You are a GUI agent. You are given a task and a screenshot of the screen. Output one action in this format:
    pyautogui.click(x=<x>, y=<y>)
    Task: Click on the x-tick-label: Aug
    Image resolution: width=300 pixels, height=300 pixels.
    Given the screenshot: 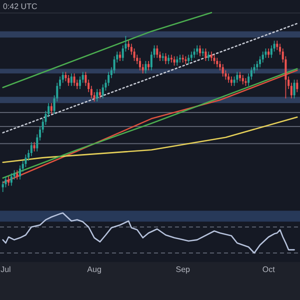 What is the action you would take?
    pyautogui.click(x=94, y=269)
    